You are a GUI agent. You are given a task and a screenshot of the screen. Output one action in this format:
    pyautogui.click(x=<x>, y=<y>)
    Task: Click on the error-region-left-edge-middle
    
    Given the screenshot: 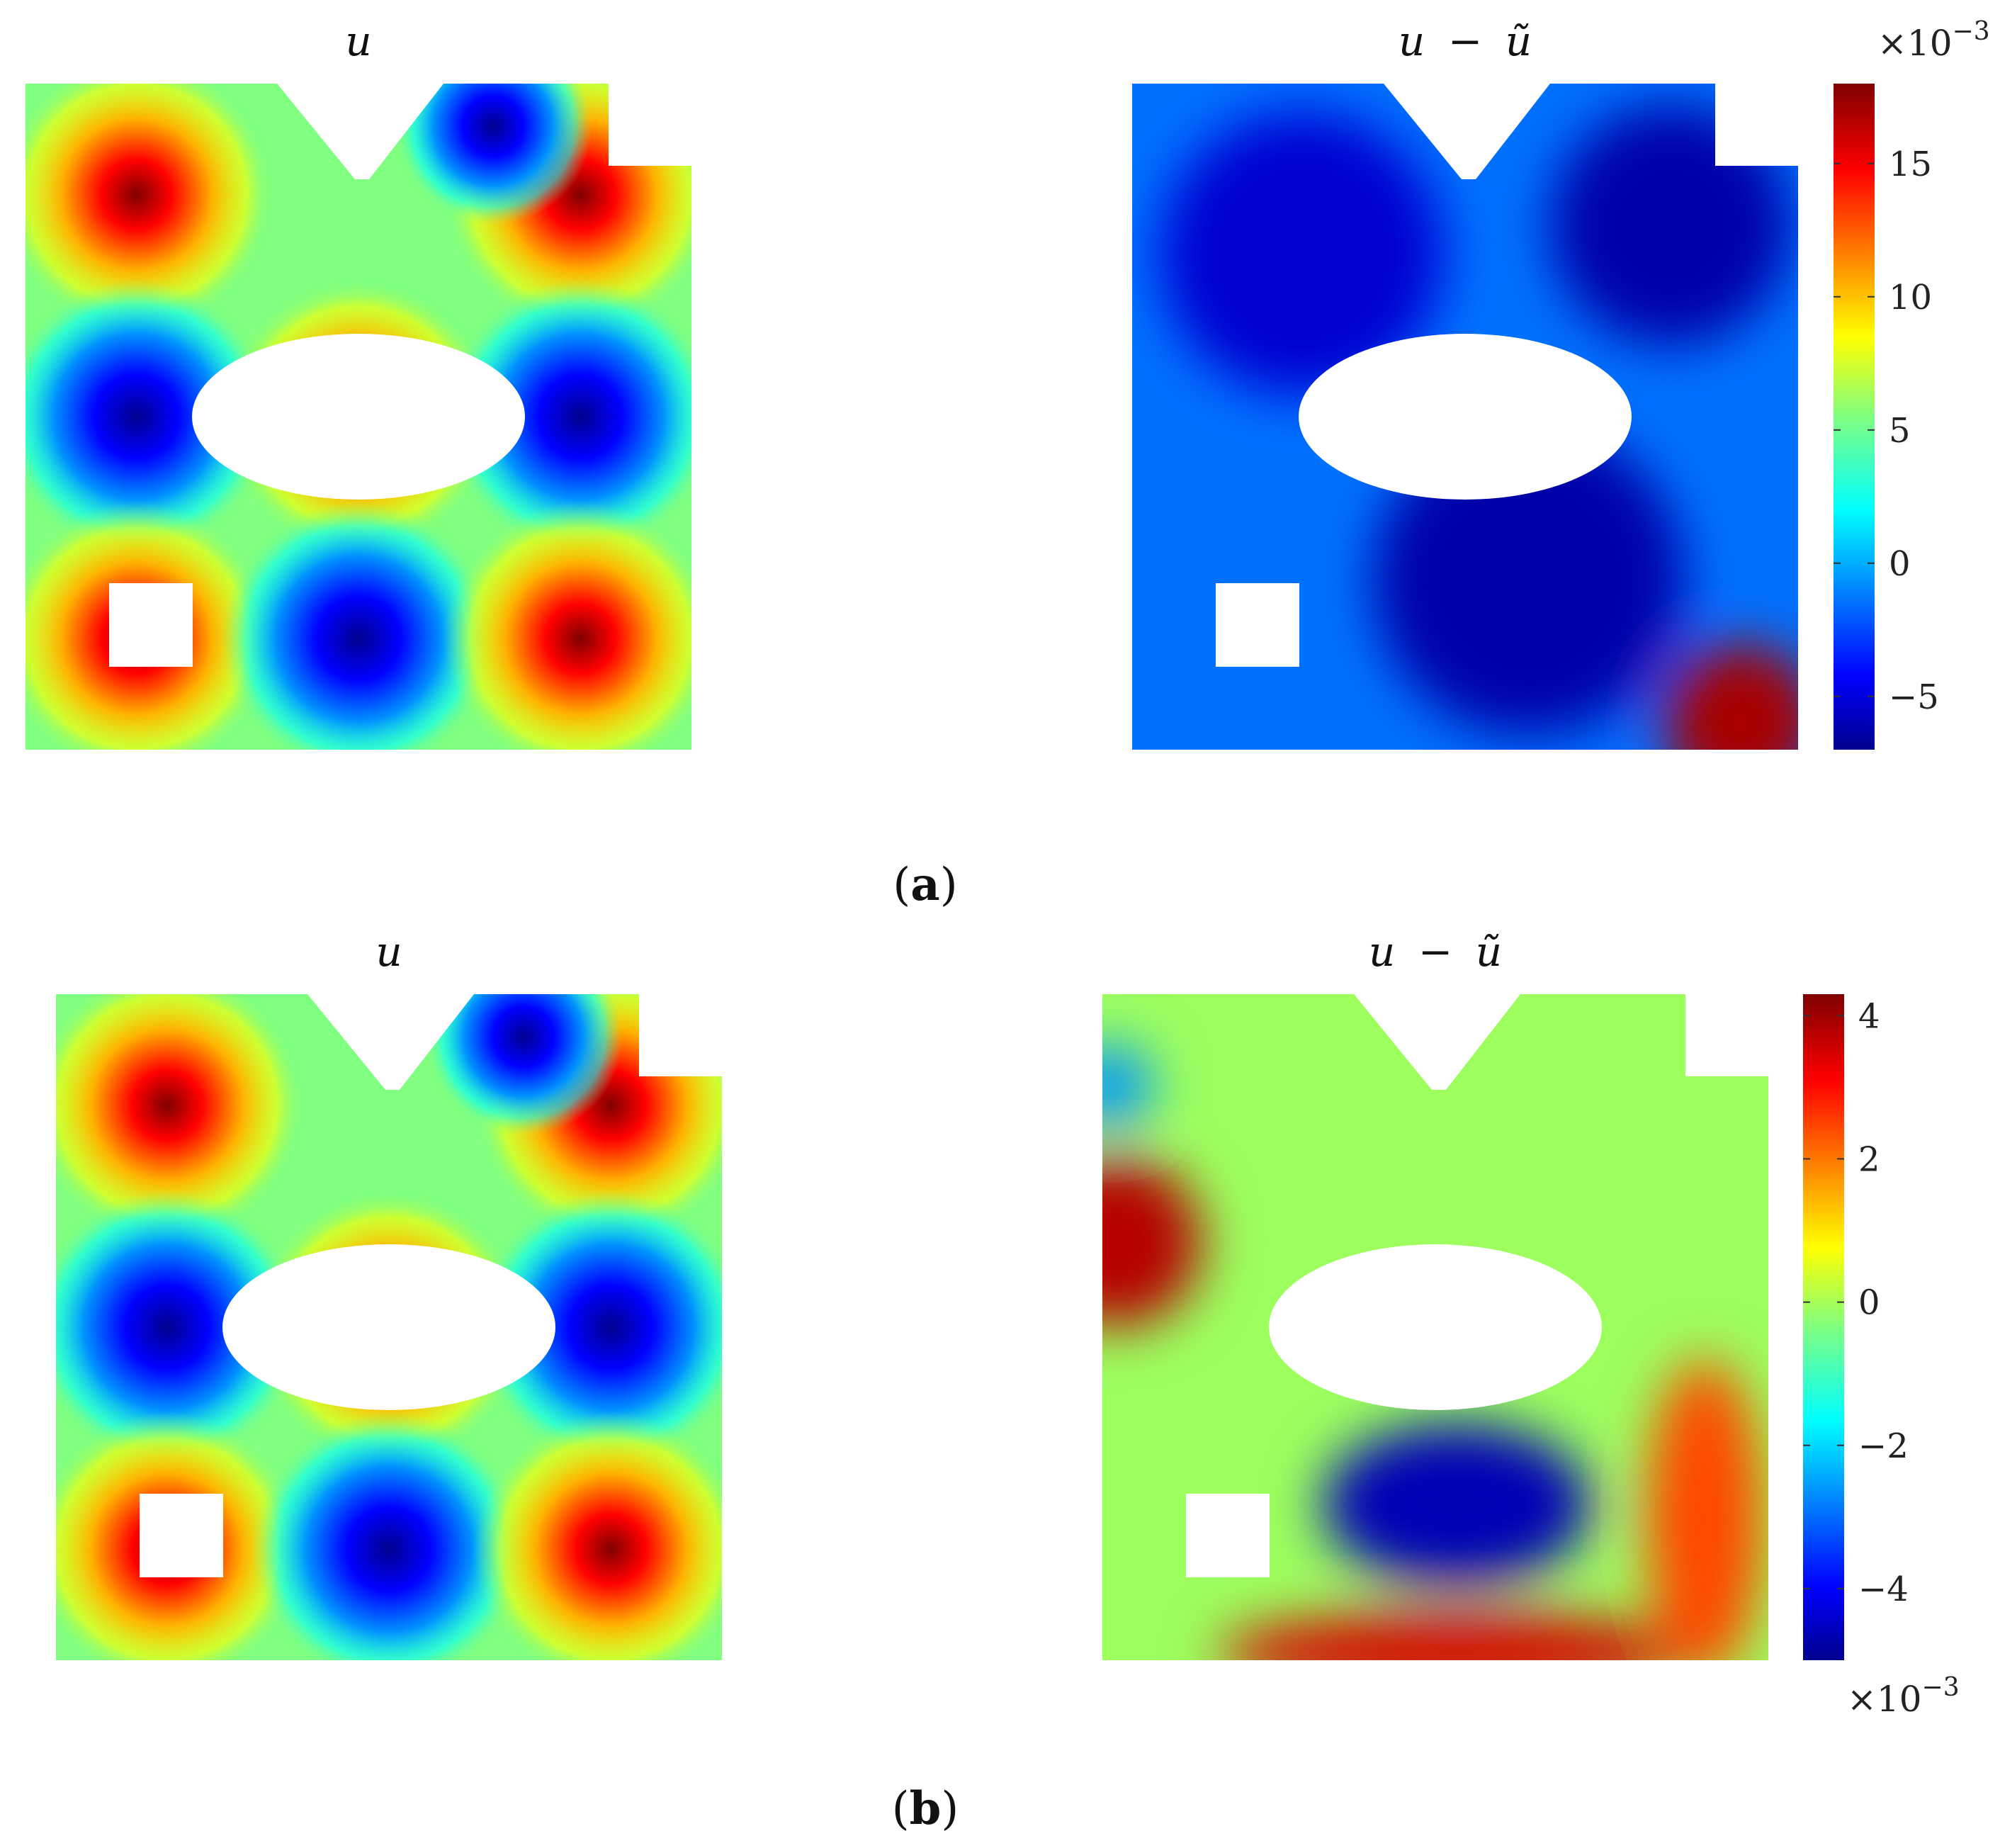 What is the action you would take?
    pyautogui.click(x=1152, y=1242)
    